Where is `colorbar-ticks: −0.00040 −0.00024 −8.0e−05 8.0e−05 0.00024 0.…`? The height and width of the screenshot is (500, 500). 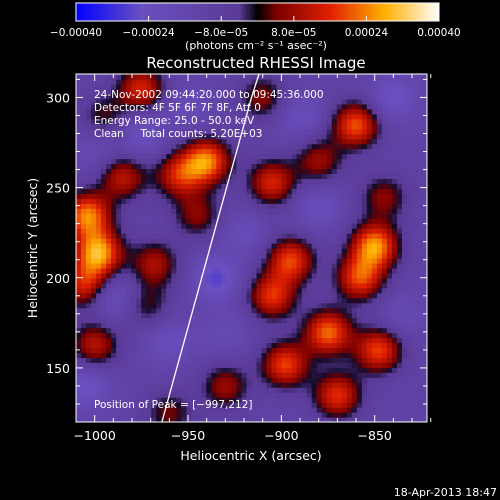
colorbar-ticks: −0.00040 −0.00024 −8.0e−05 8.0e−05 0.00024 0.… is located at coordinates (255, 27).